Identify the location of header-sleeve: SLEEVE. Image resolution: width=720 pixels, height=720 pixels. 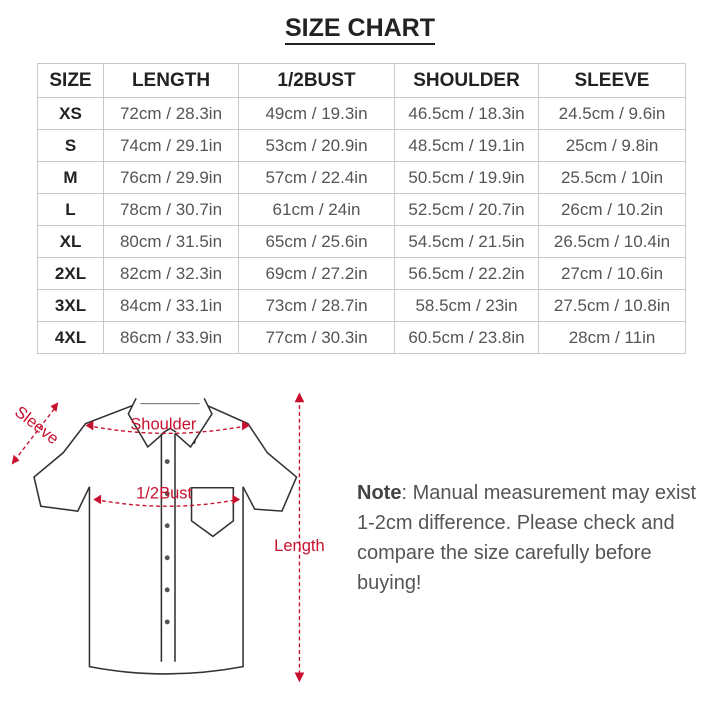
(612, 80).